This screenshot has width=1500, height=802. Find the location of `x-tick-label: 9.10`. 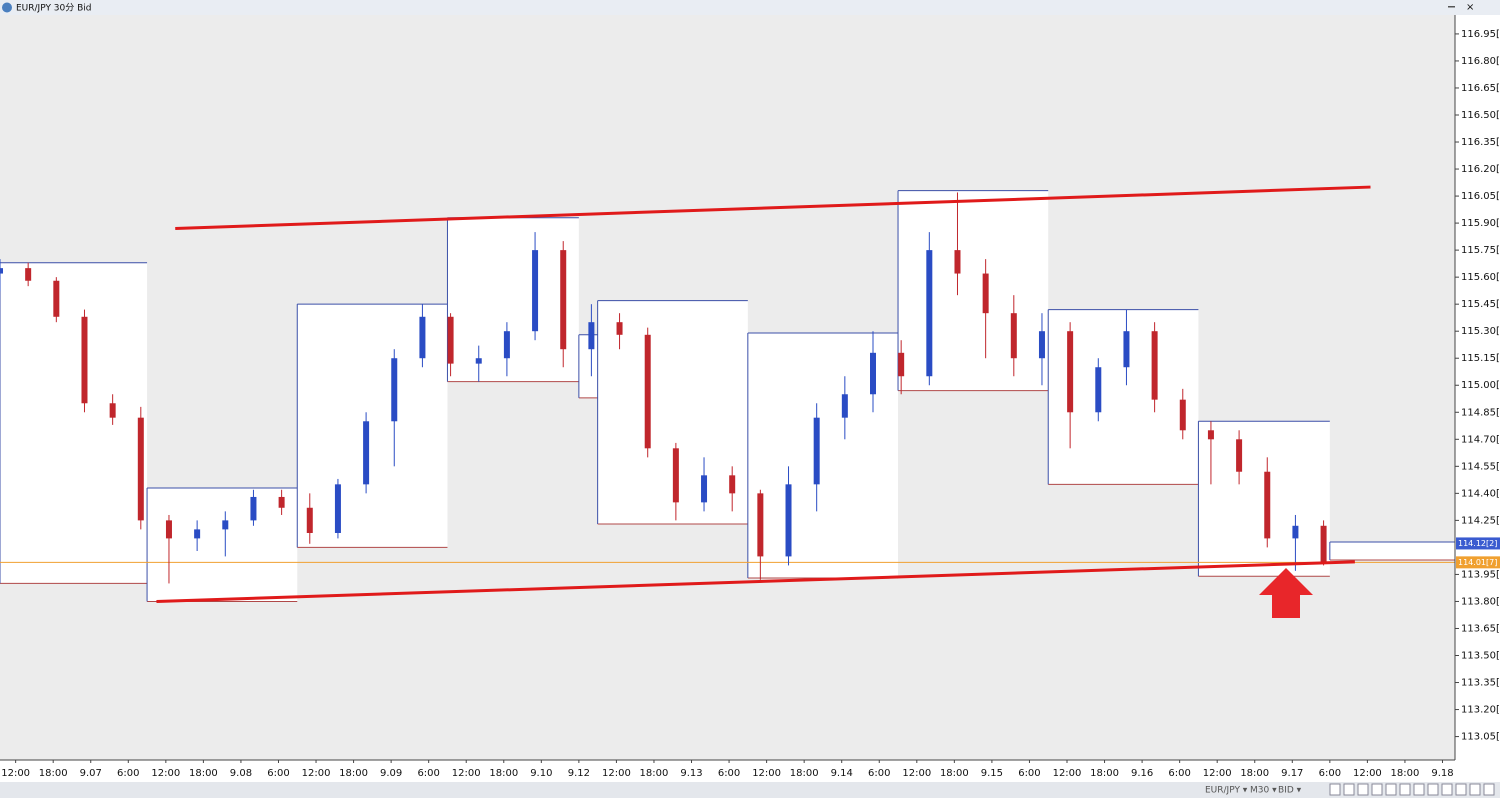

x-tick-label: 9.10 is located at coordinates (541, 773).